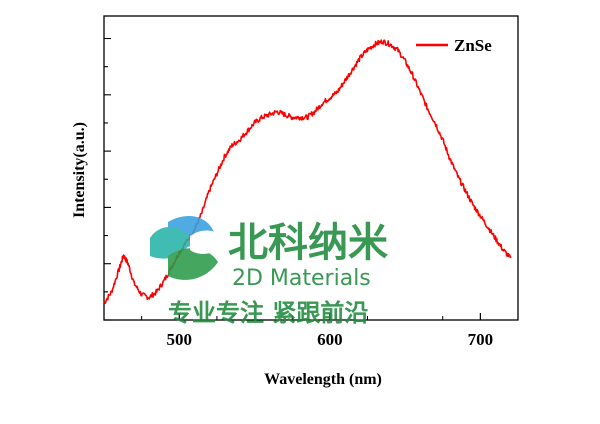 The width and height of the screenshot is (600, 424). Describe the element at coordinates (308, 243) in the screenshot. I see `watermark-title: 北科纳米` at that location.